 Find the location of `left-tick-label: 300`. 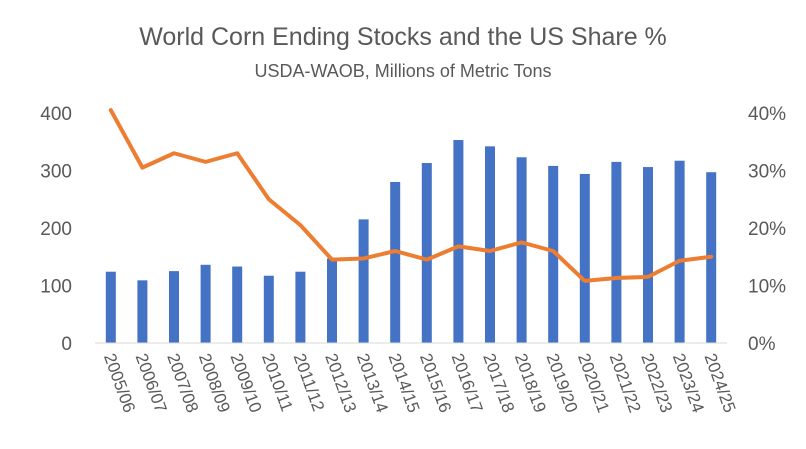

left-tick-label: 300 is located at coordinates (56, 172).